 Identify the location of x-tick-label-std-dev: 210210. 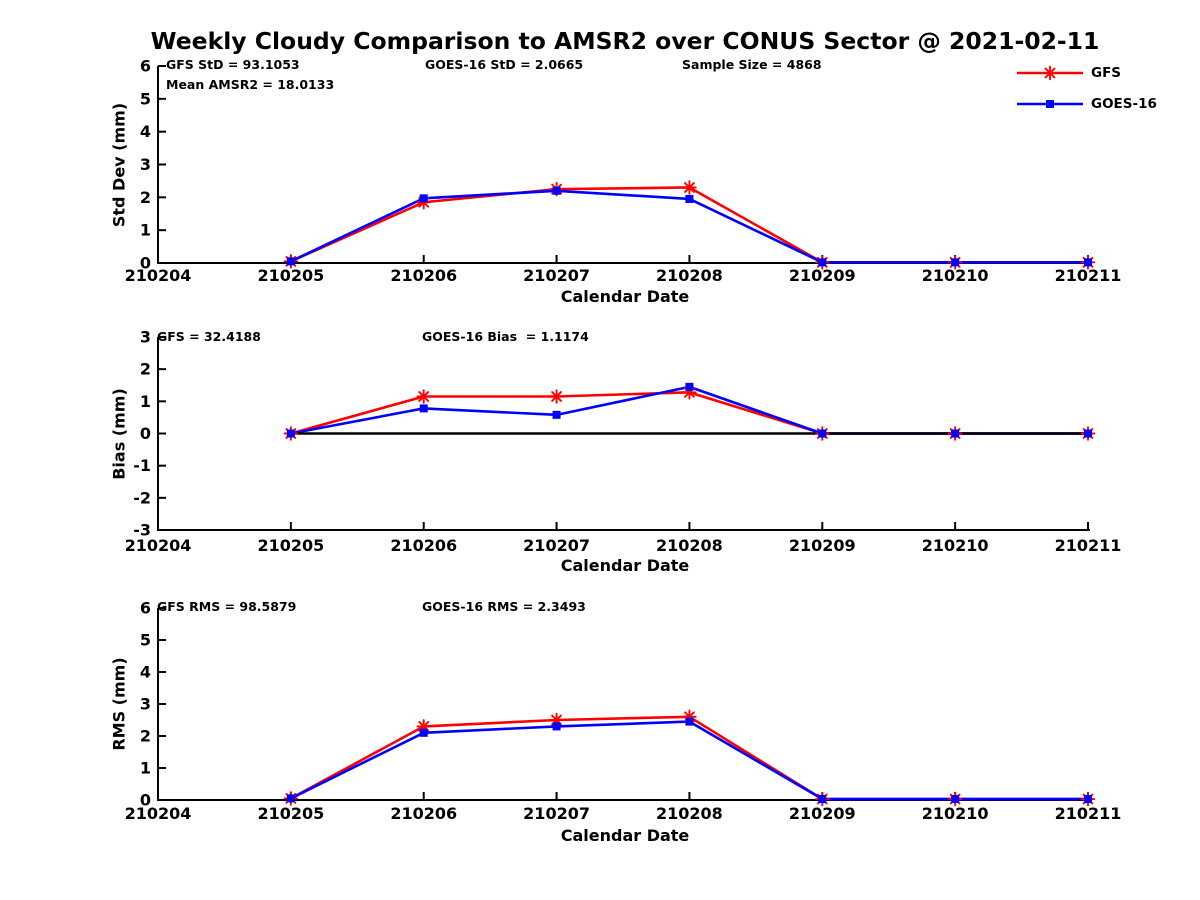
(955, 275).